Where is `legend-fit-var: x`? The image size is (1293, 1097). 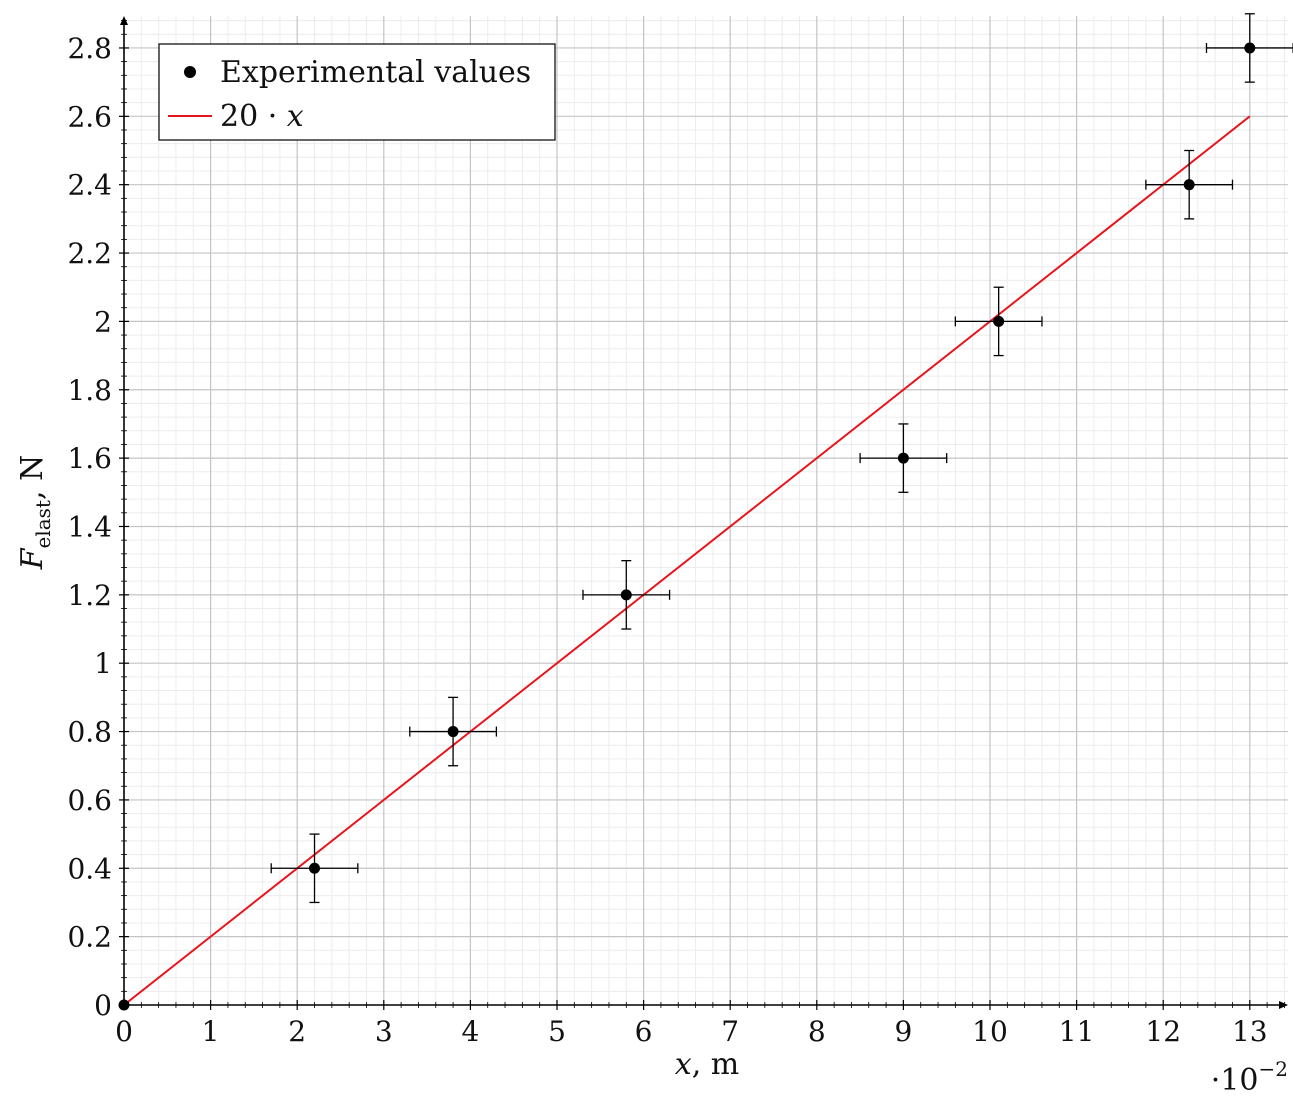
legend-fit-var: x is located at coordinates (295, 116).